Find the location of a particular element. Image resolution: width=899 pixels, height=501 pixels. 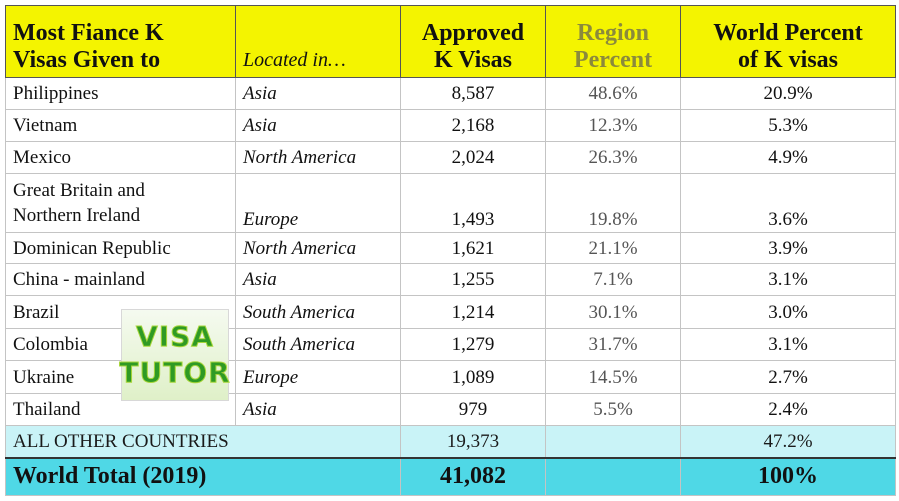

cell: 2.4% is located at coordinates (788, 409).